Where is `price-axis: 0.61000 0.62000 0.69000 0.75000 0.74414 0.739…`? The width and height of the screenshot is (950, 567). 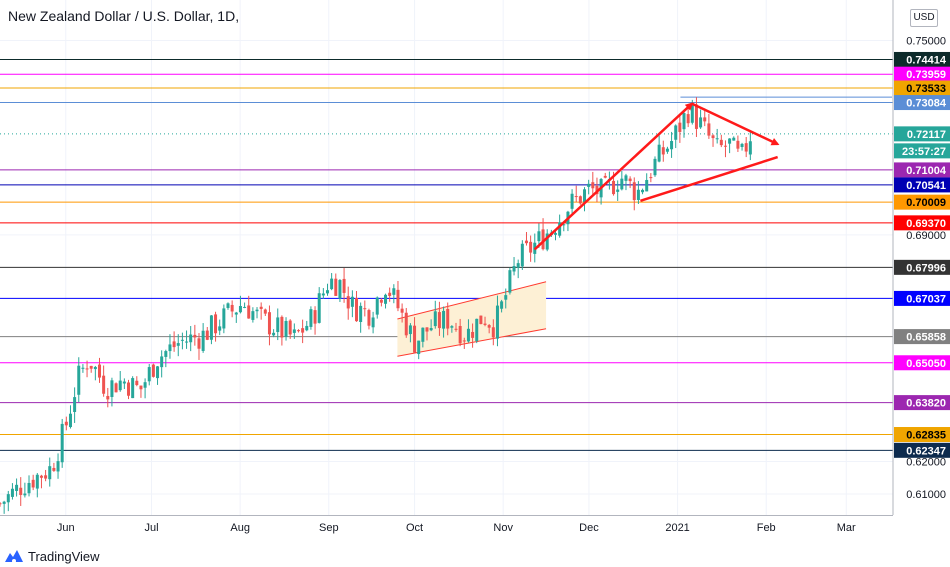
price-axis: 0.61000 0.62000 0.69000 0.75000 0.74414 0.739… is located at coordinates (921, 272).